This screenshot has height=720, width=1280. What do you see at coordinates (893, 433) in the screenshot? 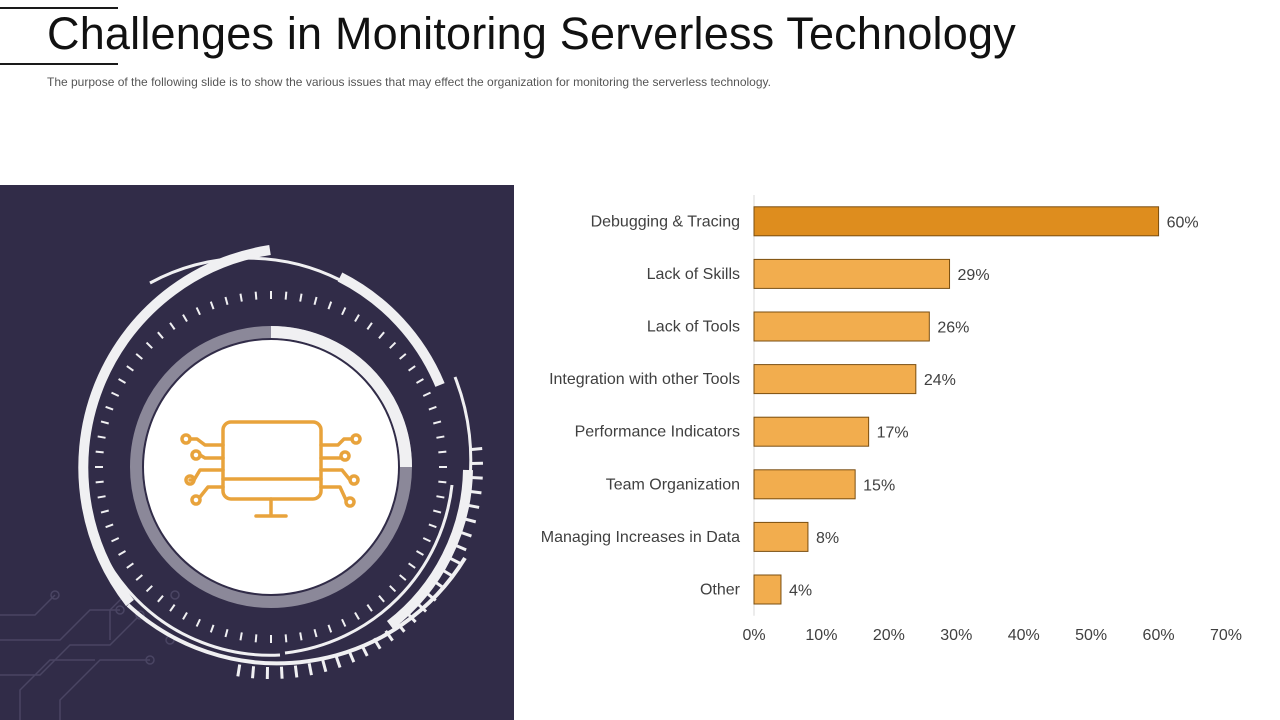
I see `data-label: 17%` at bounding box center [893, 433].